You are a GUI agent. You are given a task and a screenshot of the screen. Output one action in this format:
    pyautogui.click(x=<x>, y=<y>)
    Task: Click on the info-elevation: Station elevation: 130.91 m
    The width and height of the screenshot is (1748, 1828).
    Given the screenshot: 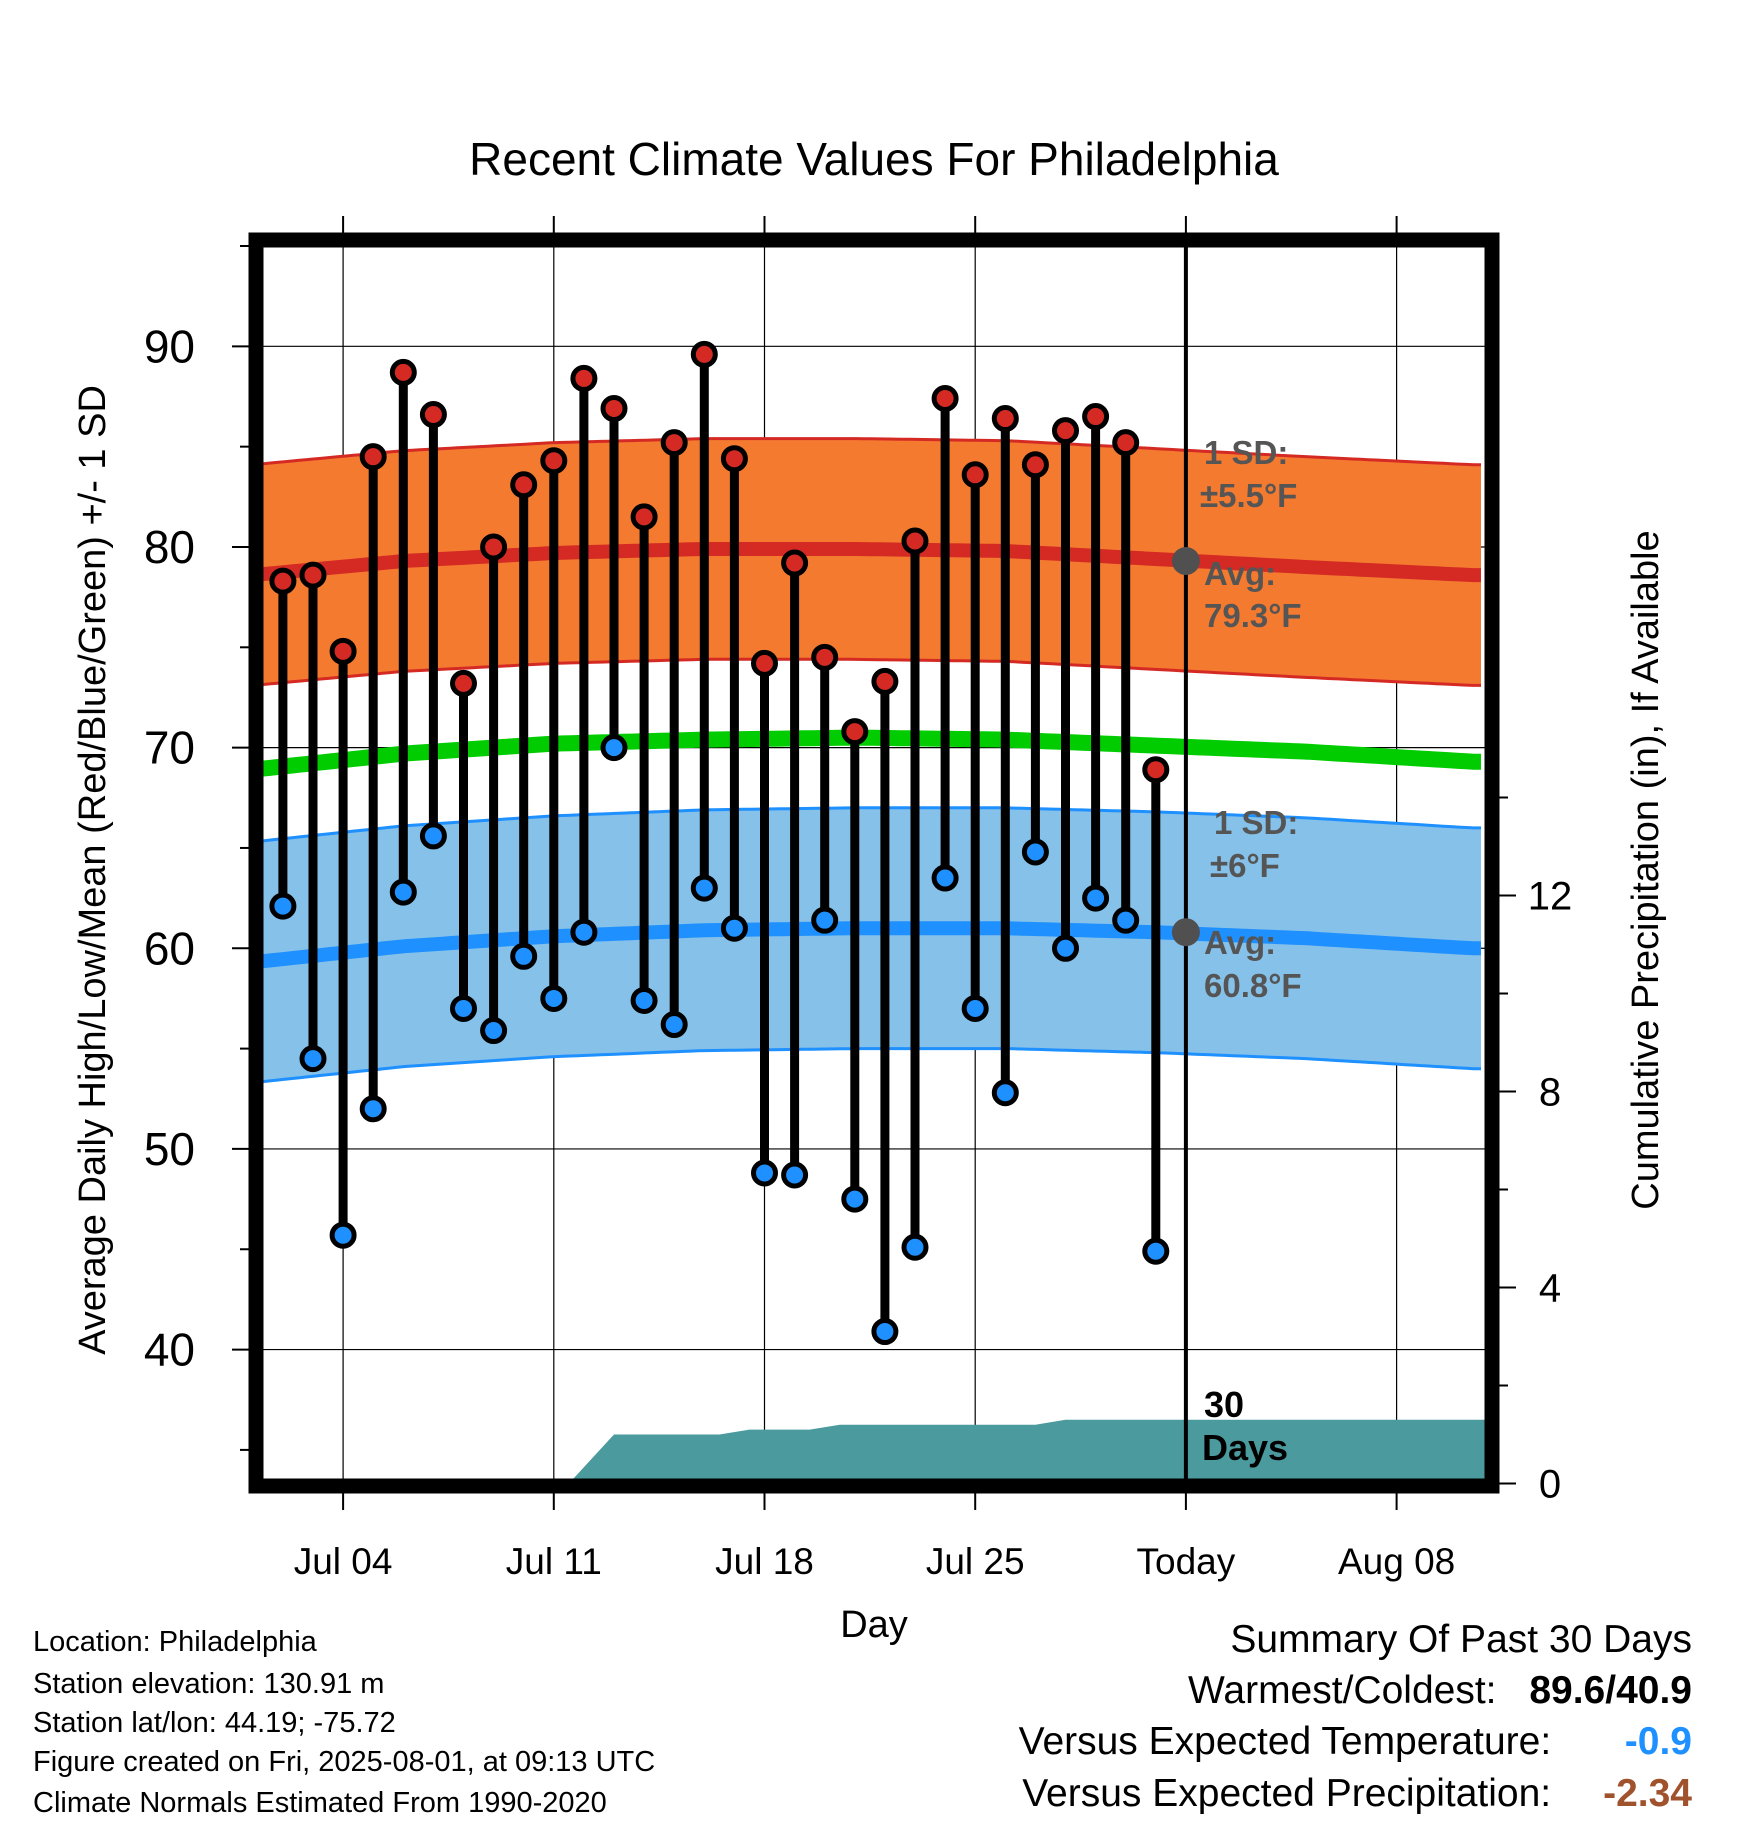 What is the action you would take?
    pyautogui.click(x=209, y=1684)
    